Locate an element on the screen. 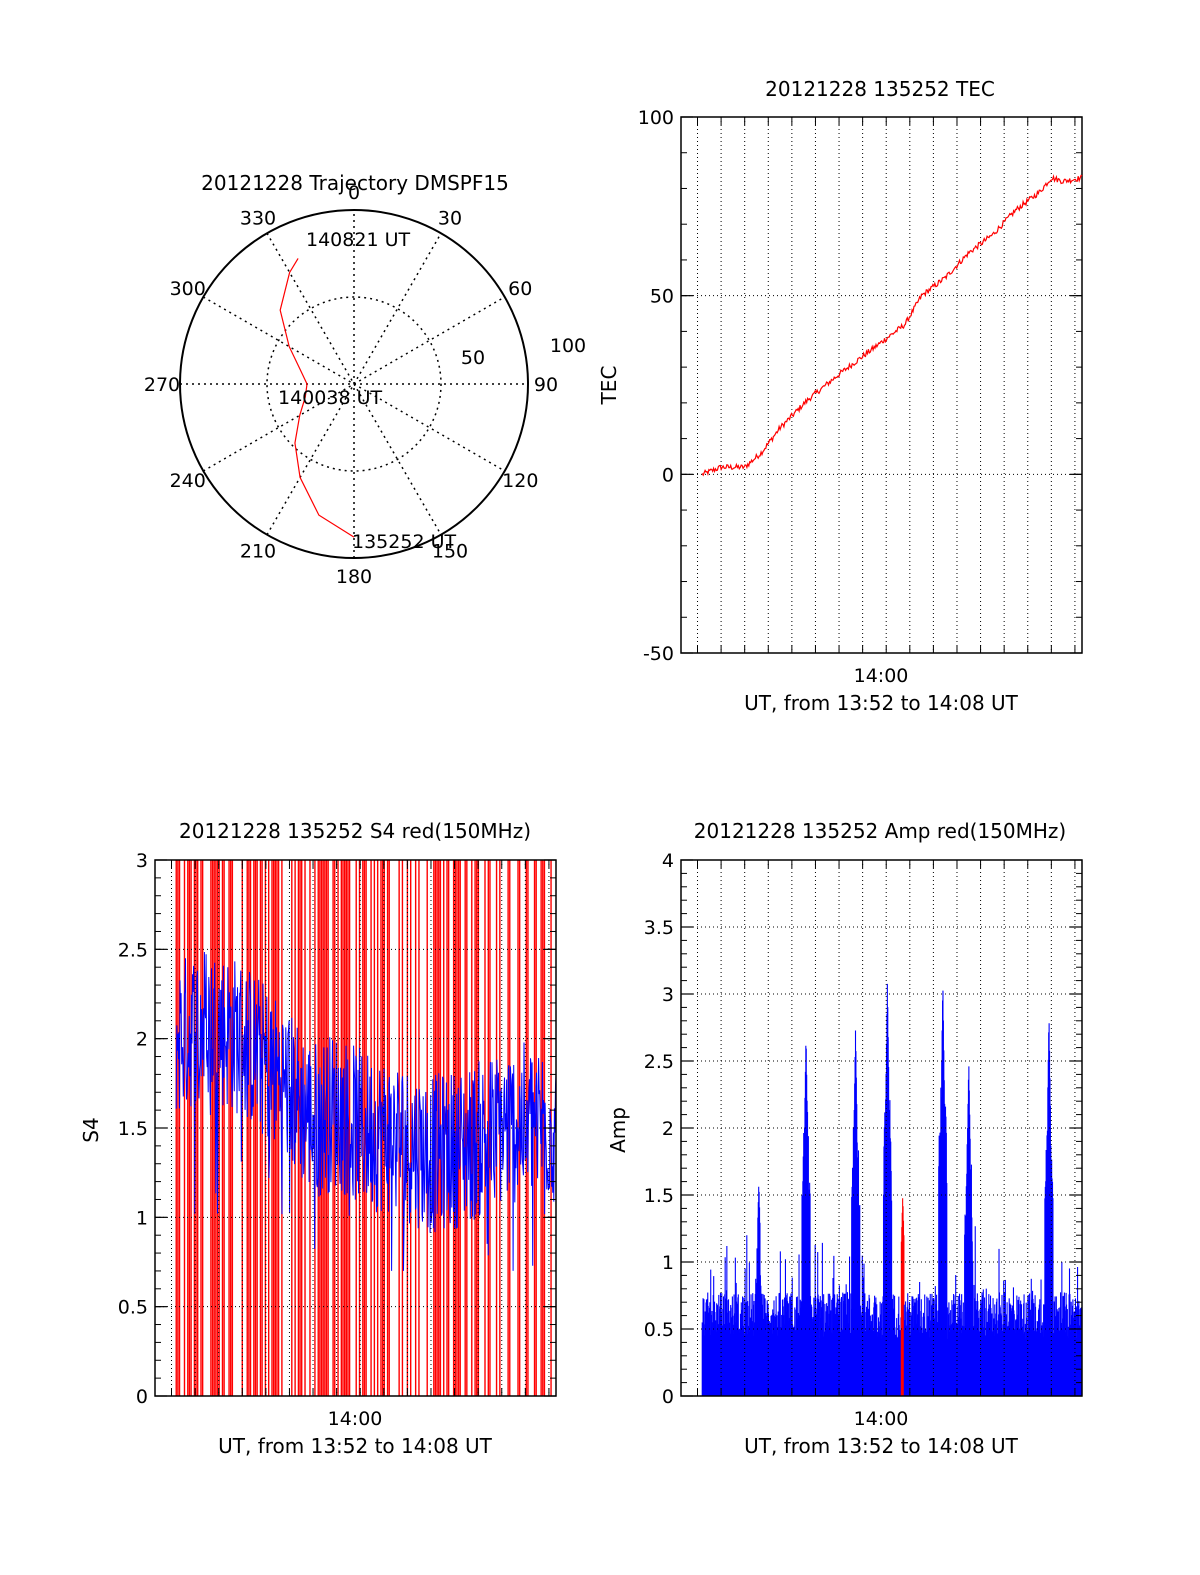 This screenshot has width=1200, height=1575. polar-angle-label: 300 is located at coordinates (188, 289).